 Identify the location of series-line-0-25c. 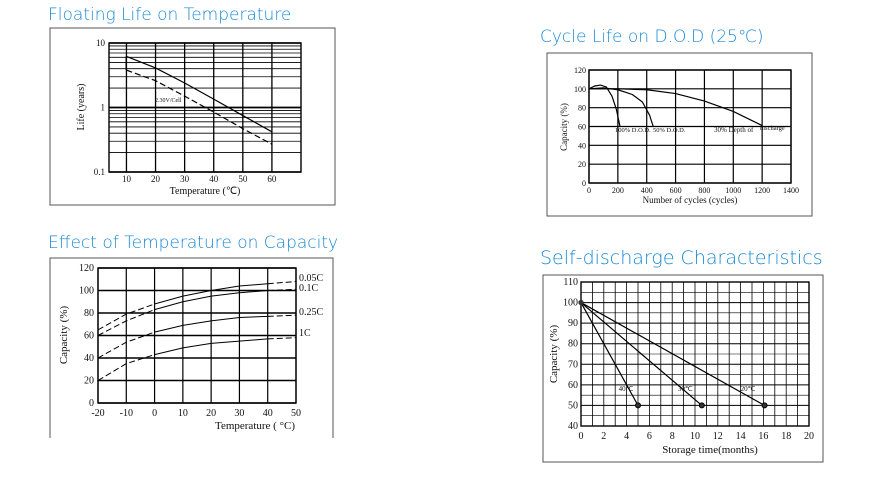
(211, 324).